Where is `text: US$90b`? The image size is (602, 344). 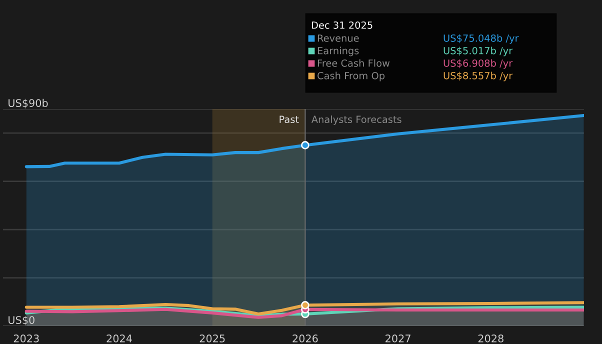
text: US$90b is located at coordinates (28, 103).